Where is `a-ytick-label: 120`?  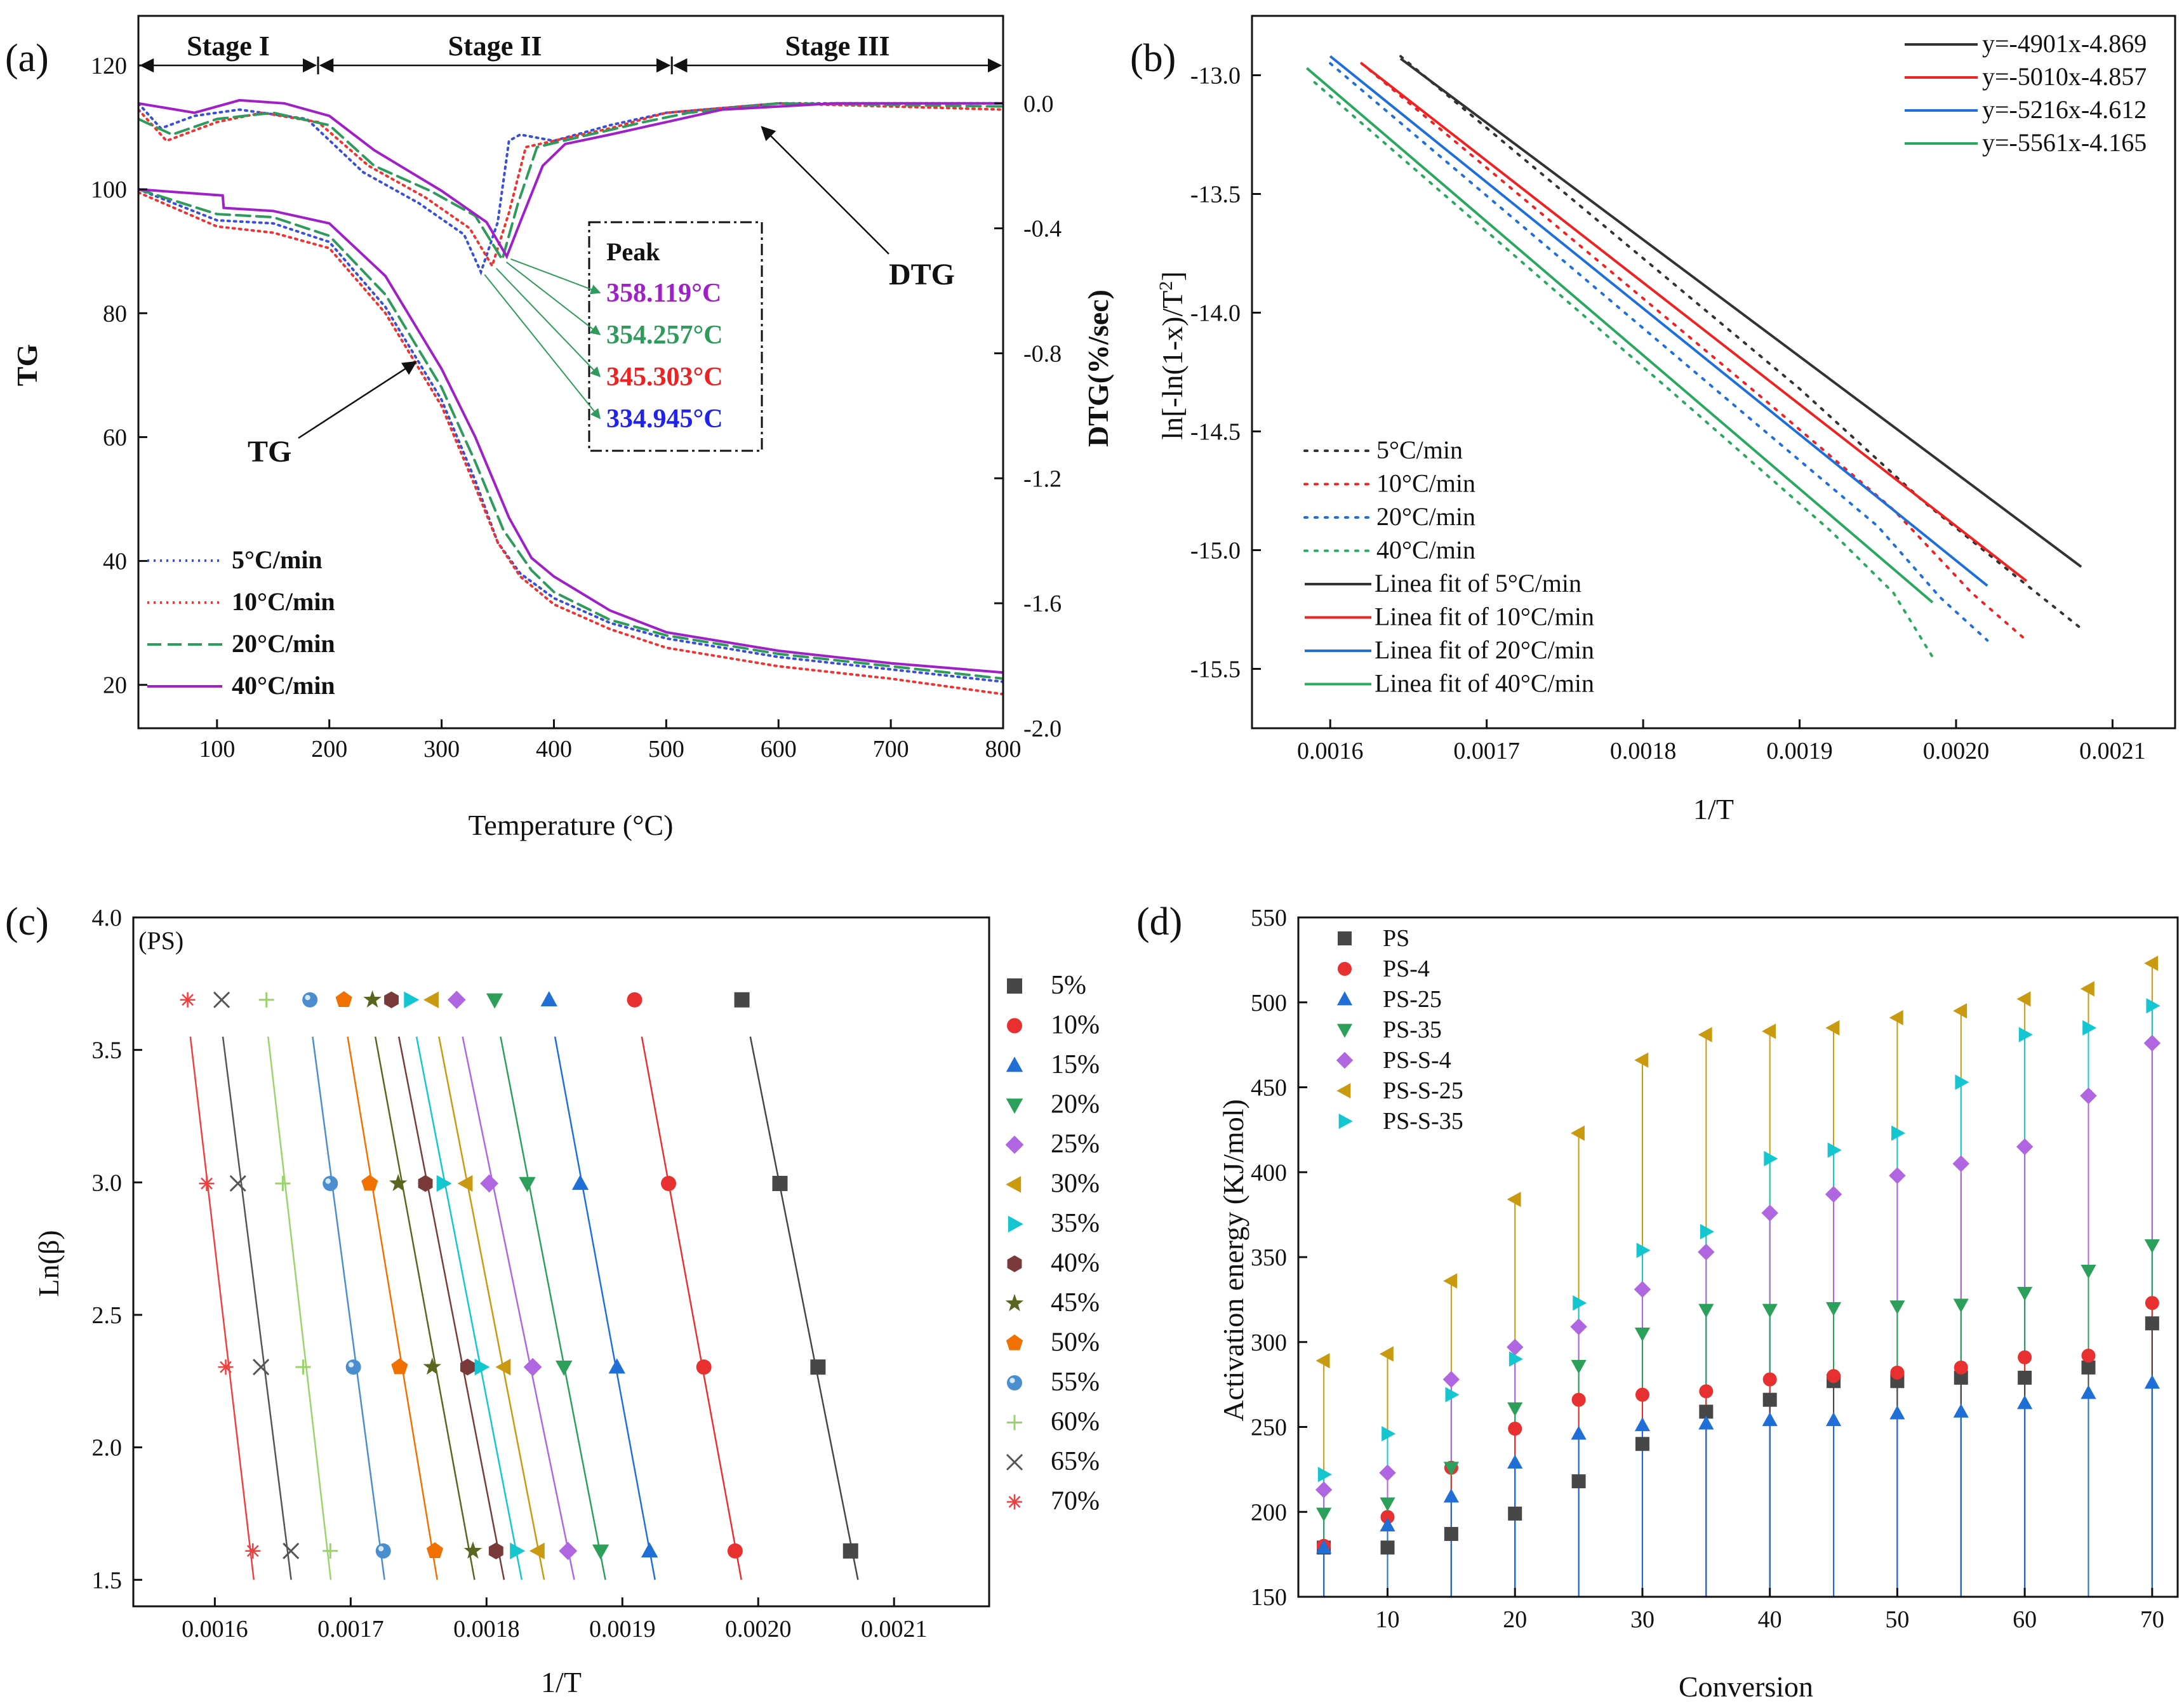 a-ytick-label: 120 is located at coordinates (109, 66).